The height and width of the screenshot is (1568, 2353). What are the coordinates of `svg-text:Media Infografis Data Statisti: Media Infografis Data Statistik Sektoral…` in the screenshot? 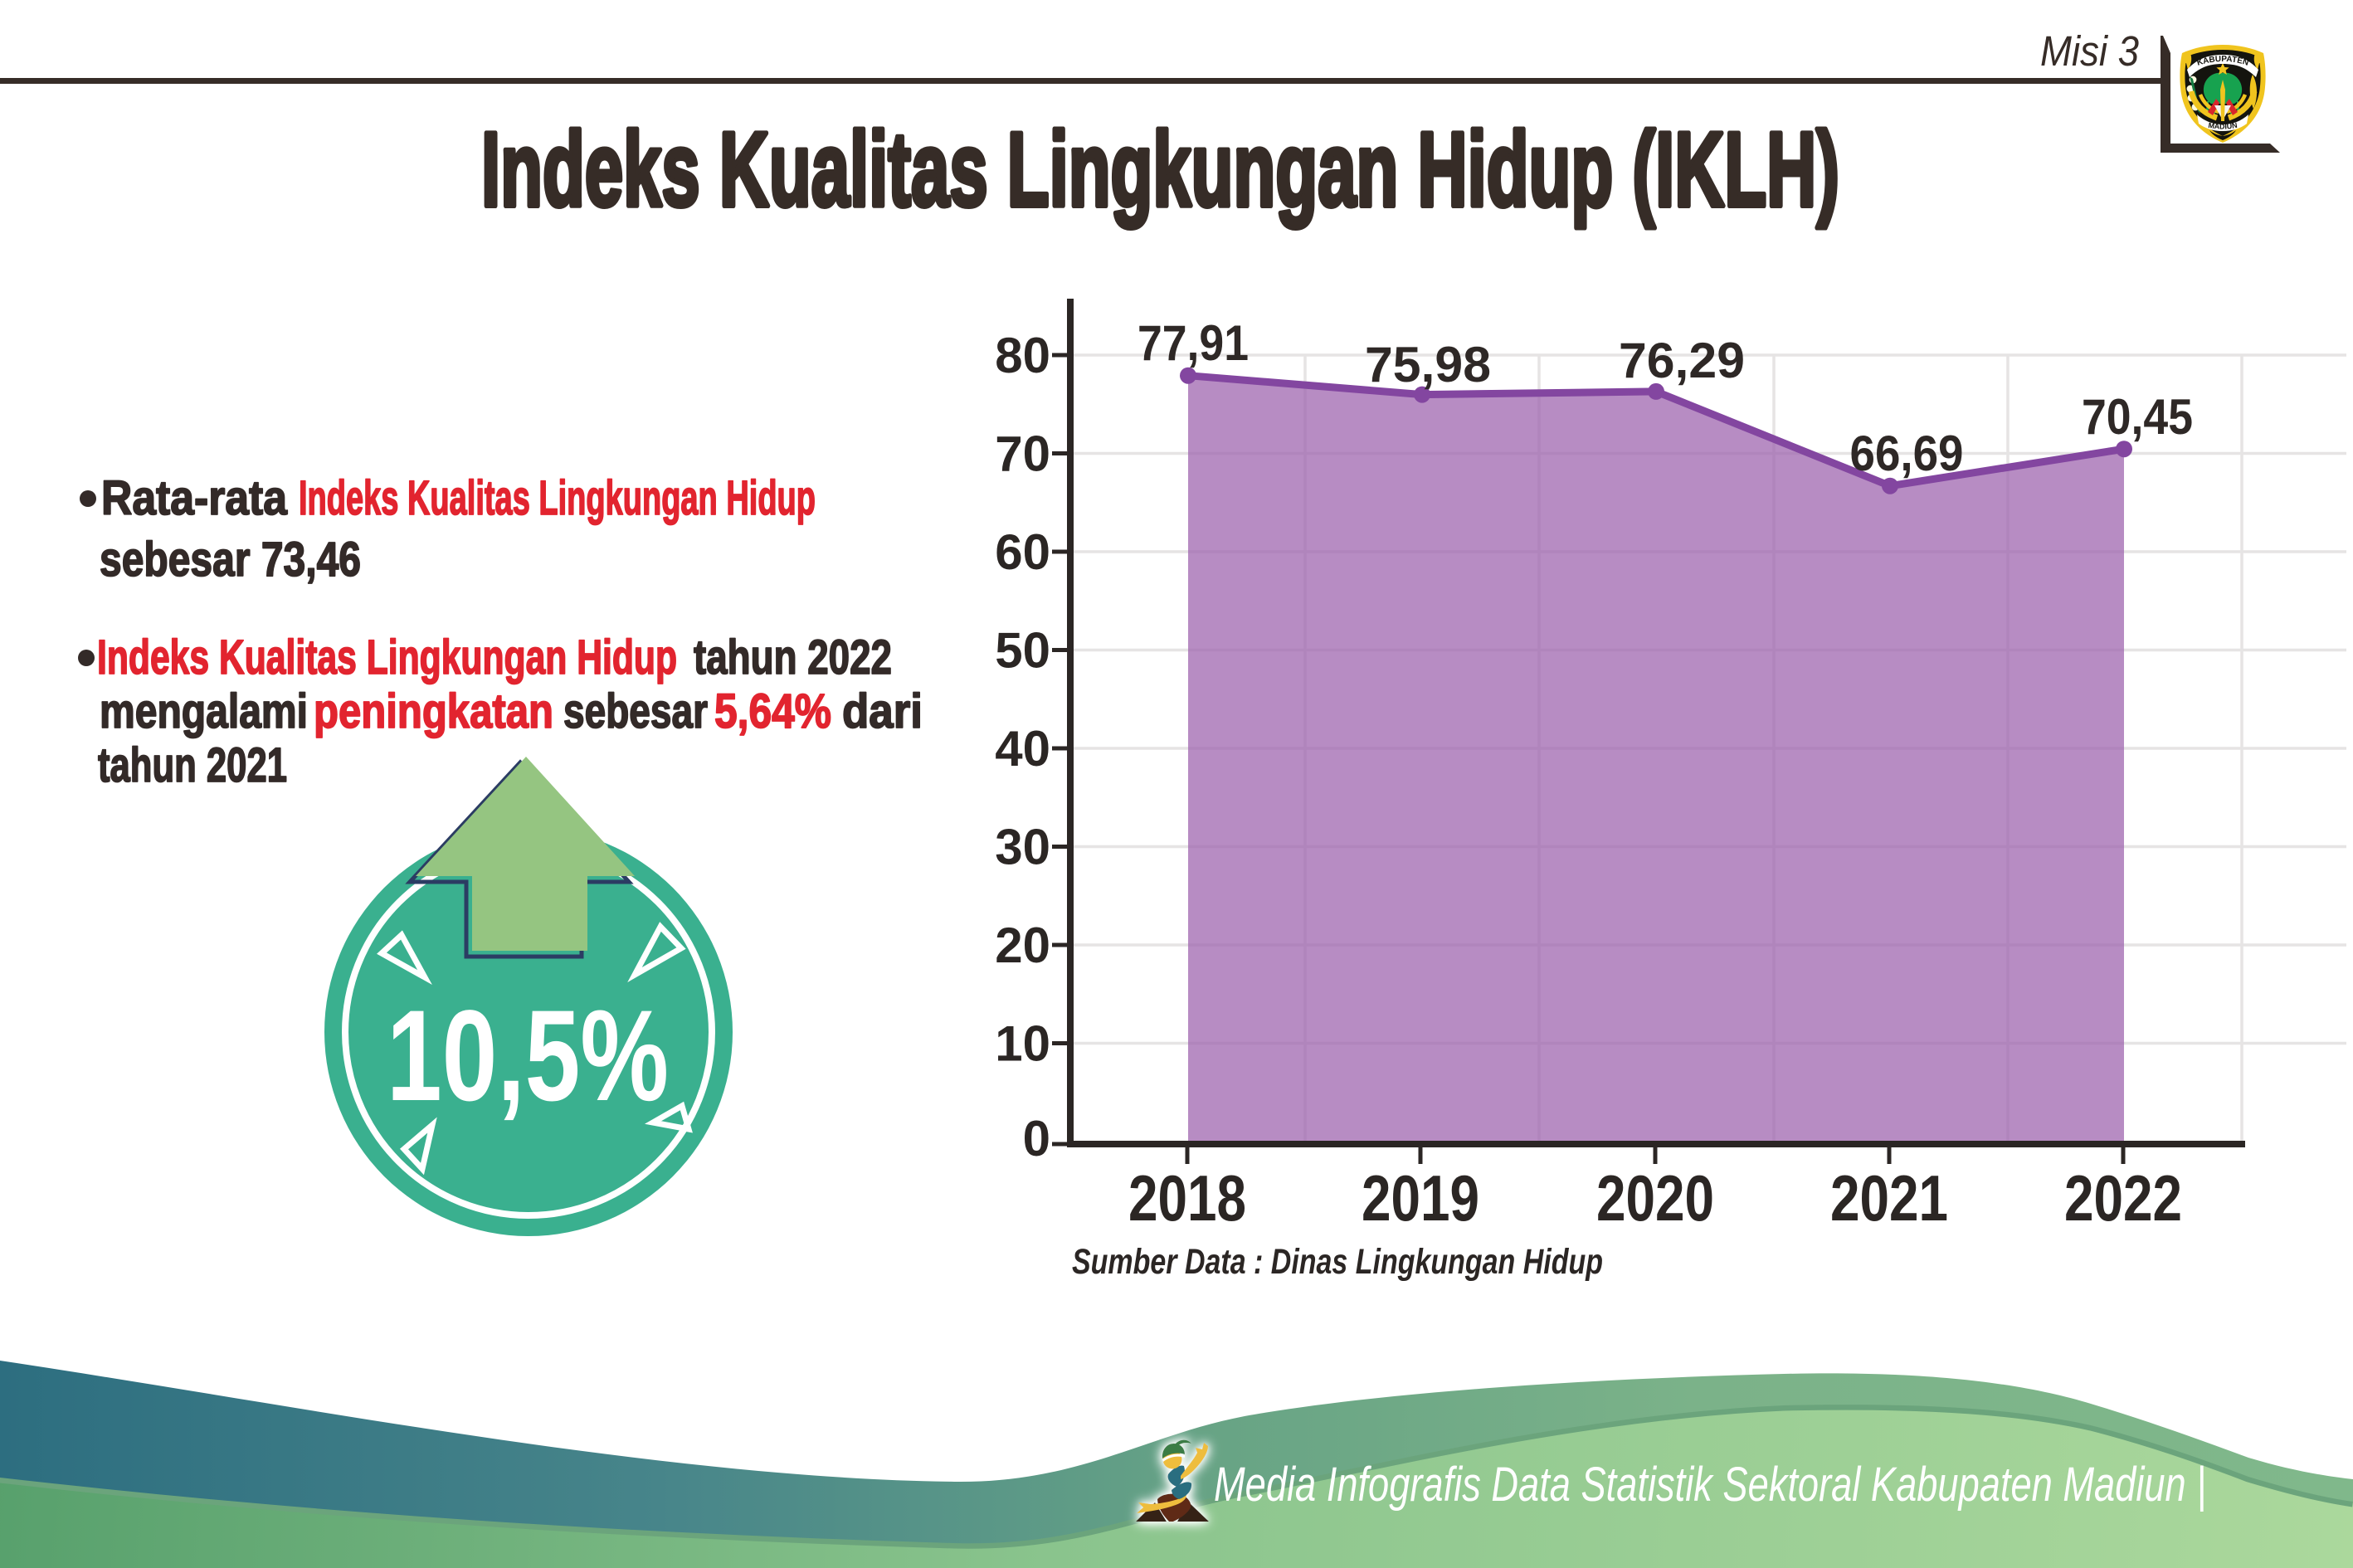 It's located at (1710, 1485).